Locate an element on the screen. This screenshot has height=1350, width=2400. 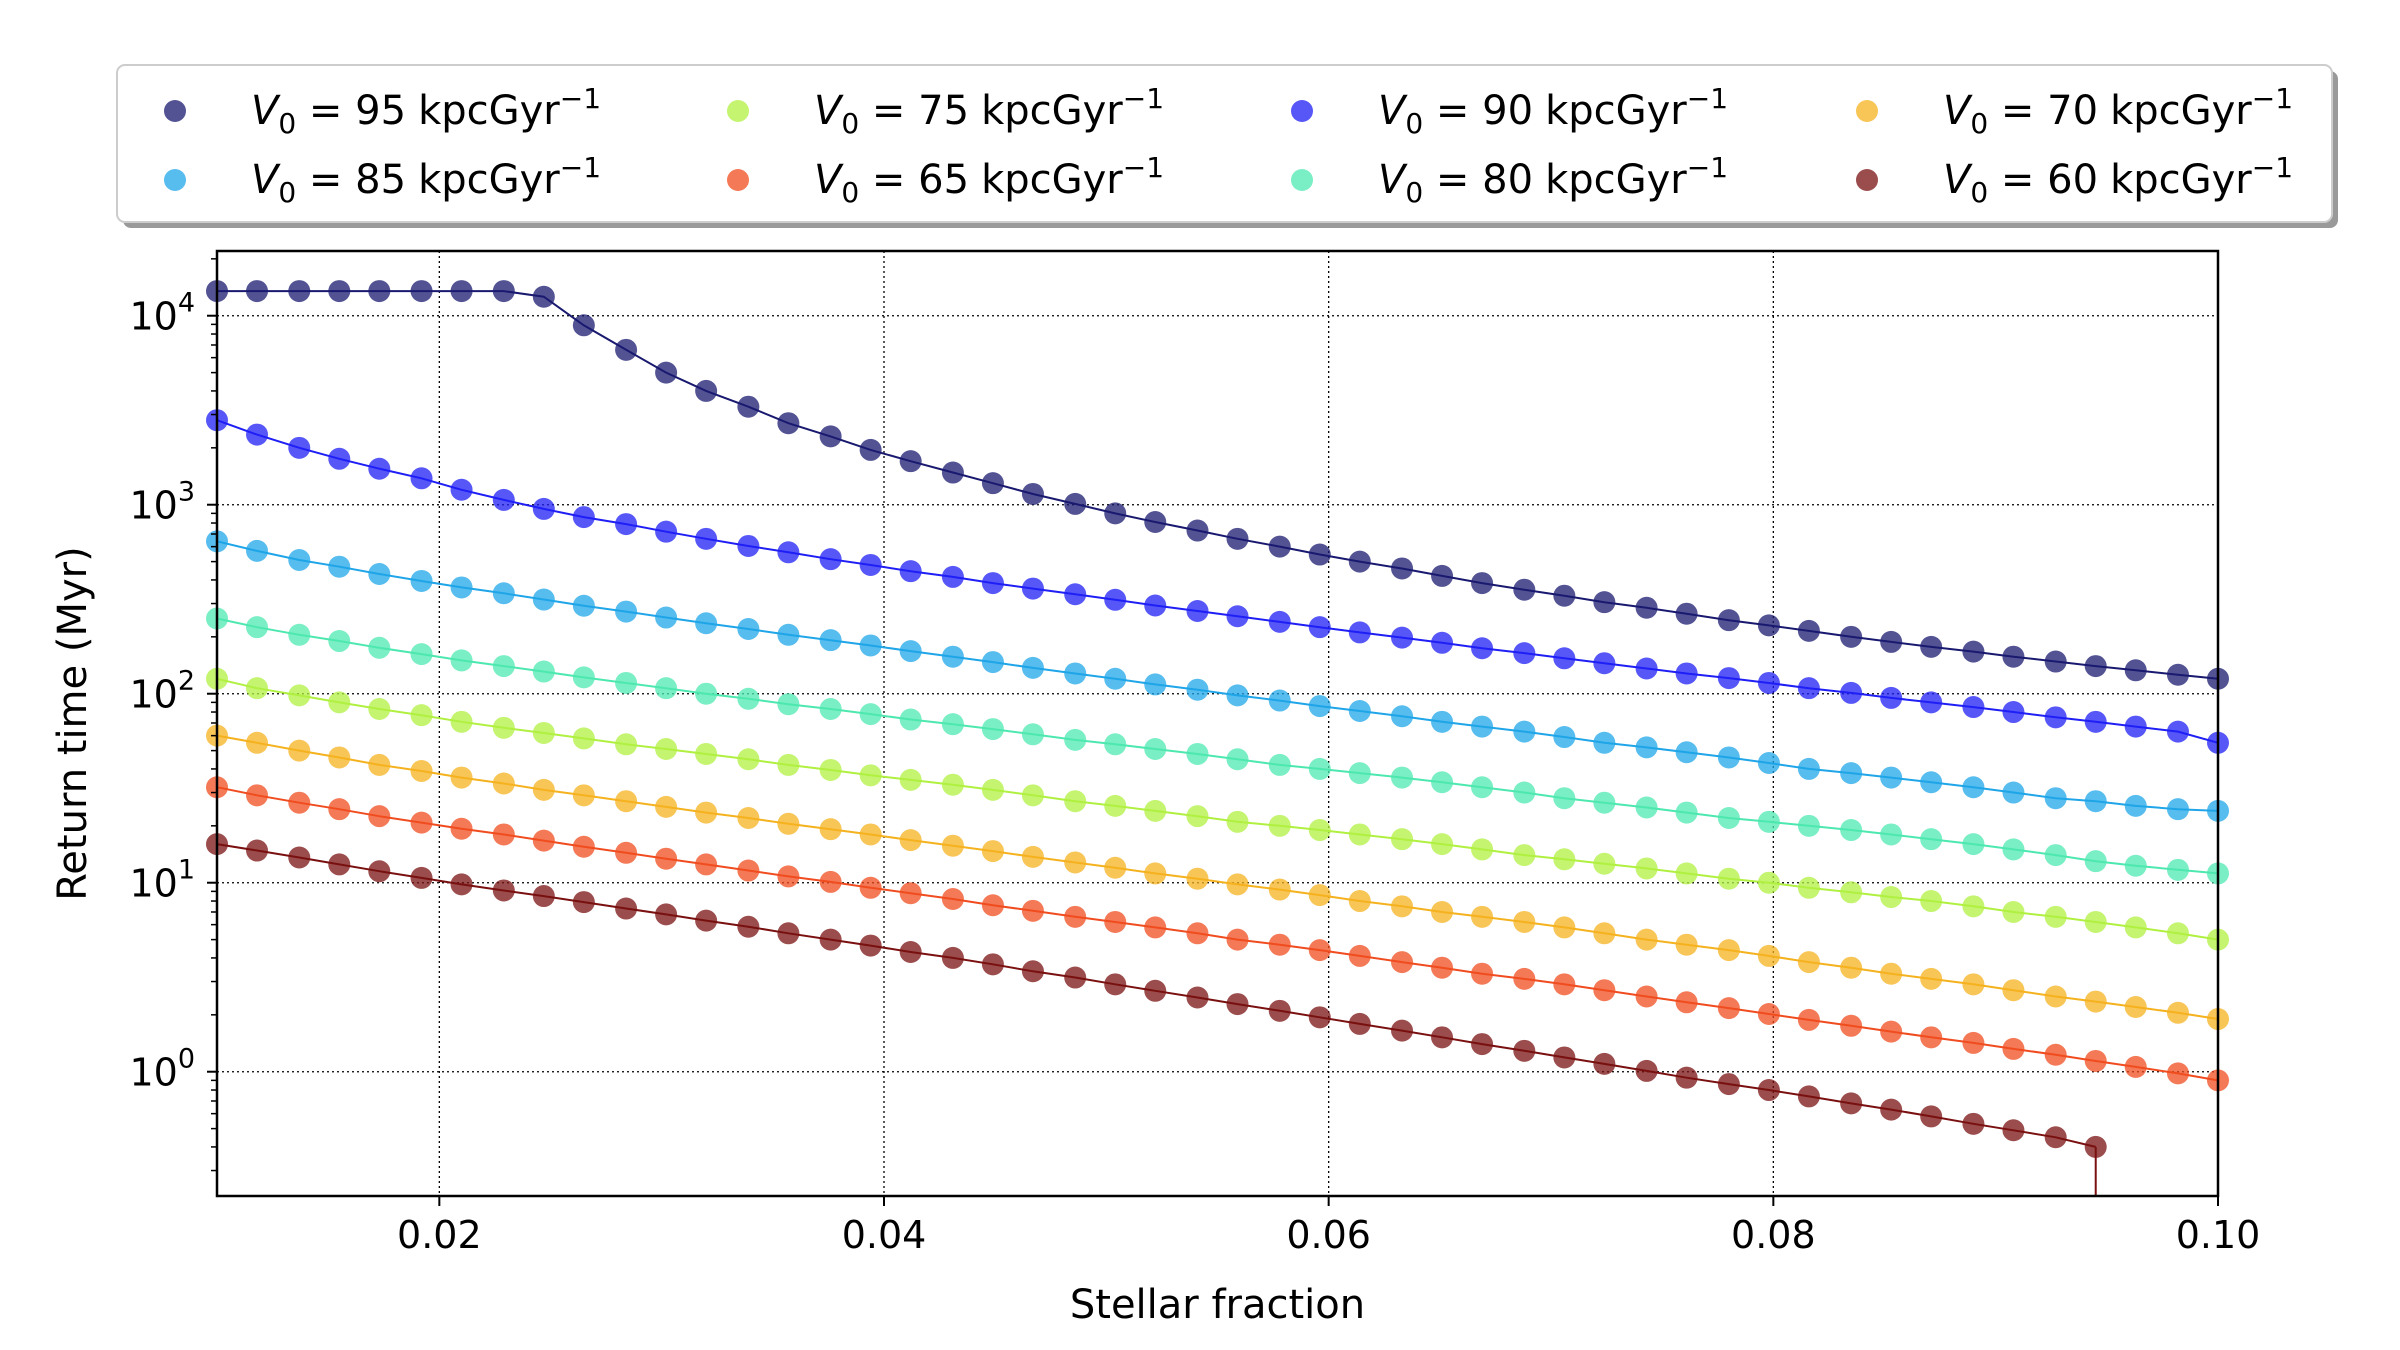
legend-value: 75 is located at coordinates (943, 111).